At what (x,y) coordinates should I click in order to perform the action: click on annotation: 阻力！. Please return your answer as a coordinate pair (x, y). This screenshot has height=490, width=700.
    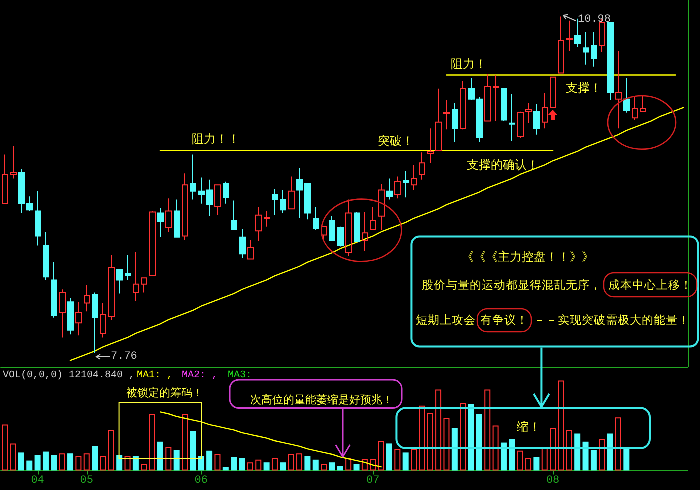
    Looking at the image, I should click on (469, 64).